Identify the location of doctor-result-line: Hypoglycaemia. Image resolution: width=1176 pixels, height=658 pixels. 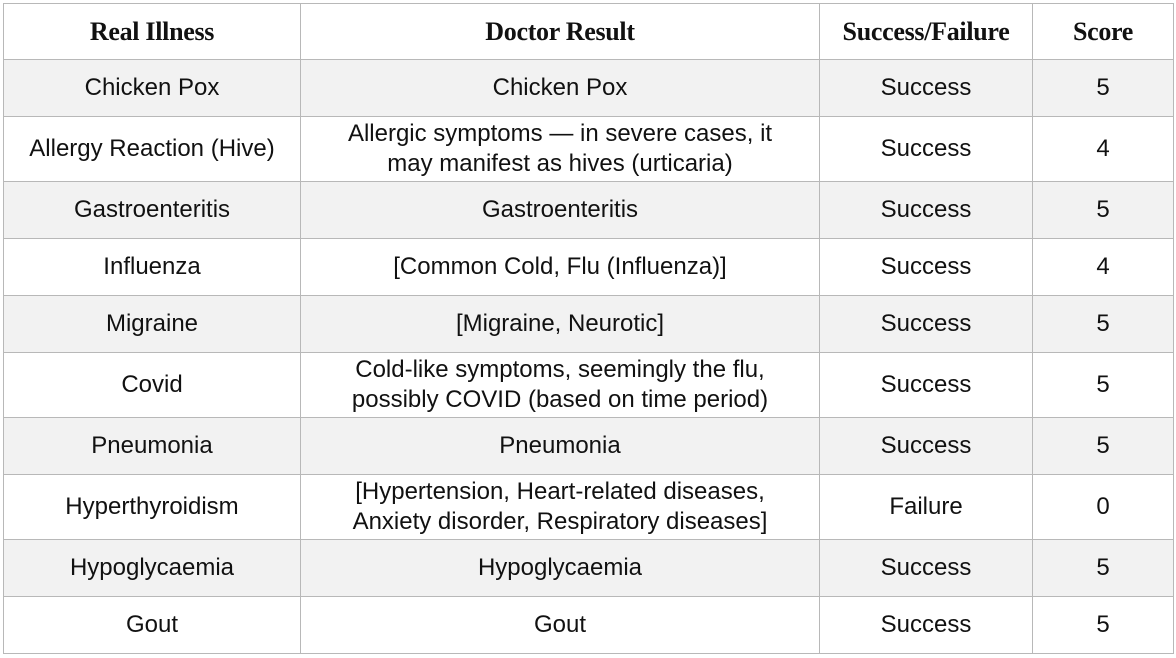
(560, 567).